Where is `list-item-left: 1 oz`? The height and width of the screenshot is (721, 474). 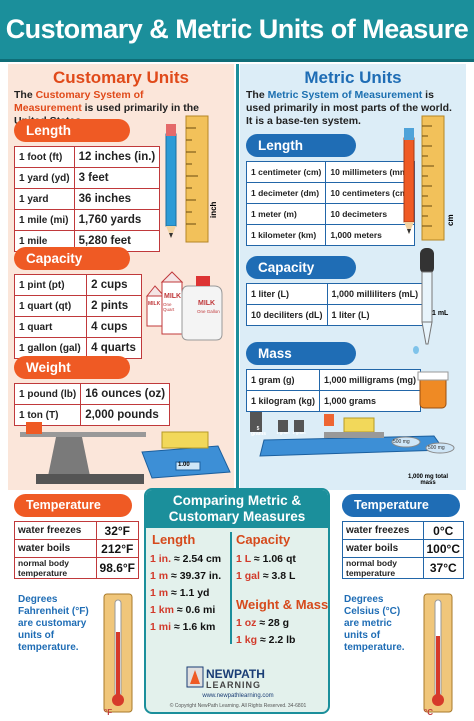
list-item-left: 1 oz is located at coordinates (246, 623).